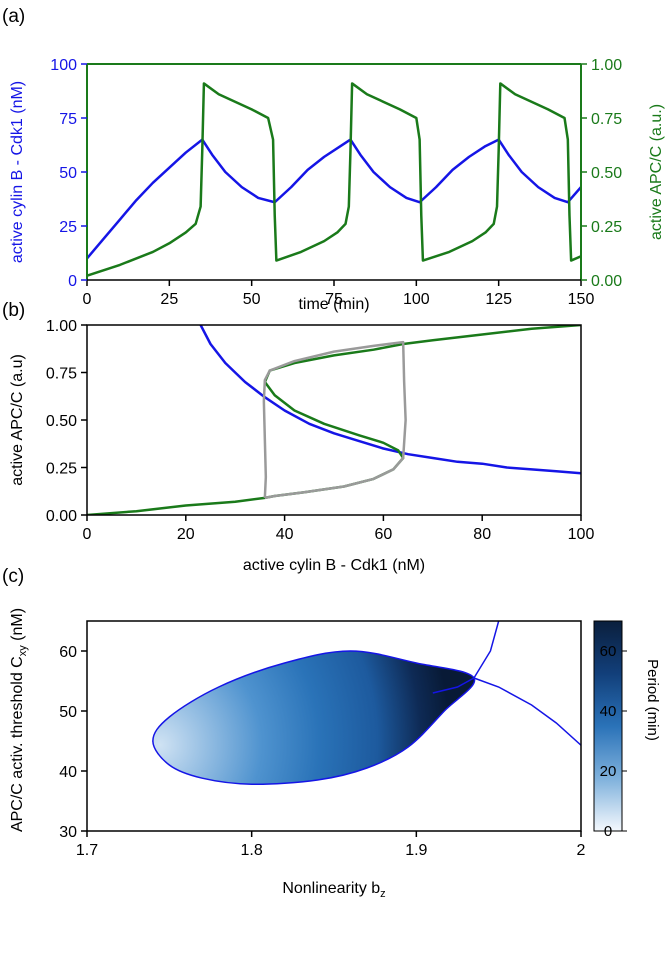 This screenshot has width=668, height=955. What do you see at coordinates (606, 119) in the screenshot?
I see `panel-a-right-ytick-label: 0.75` at bounding box center [606, 119].